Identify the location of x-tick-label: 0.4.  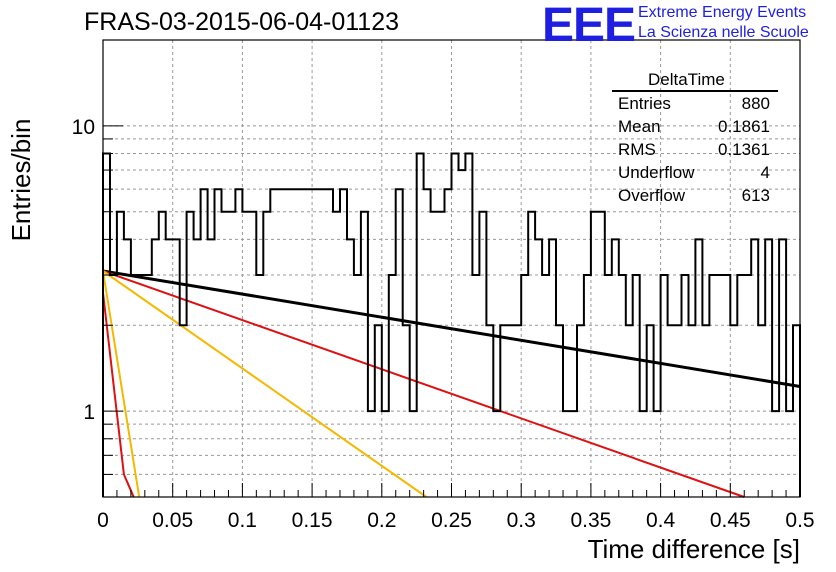
(661, 520).